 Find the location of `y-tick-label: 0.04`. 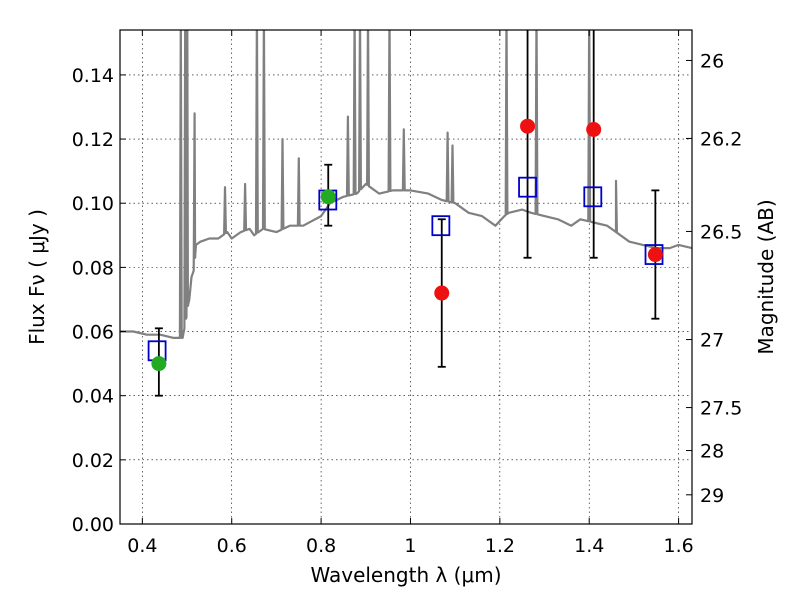

y-tick-label: 0.04 is located at coordinates (93, 397).